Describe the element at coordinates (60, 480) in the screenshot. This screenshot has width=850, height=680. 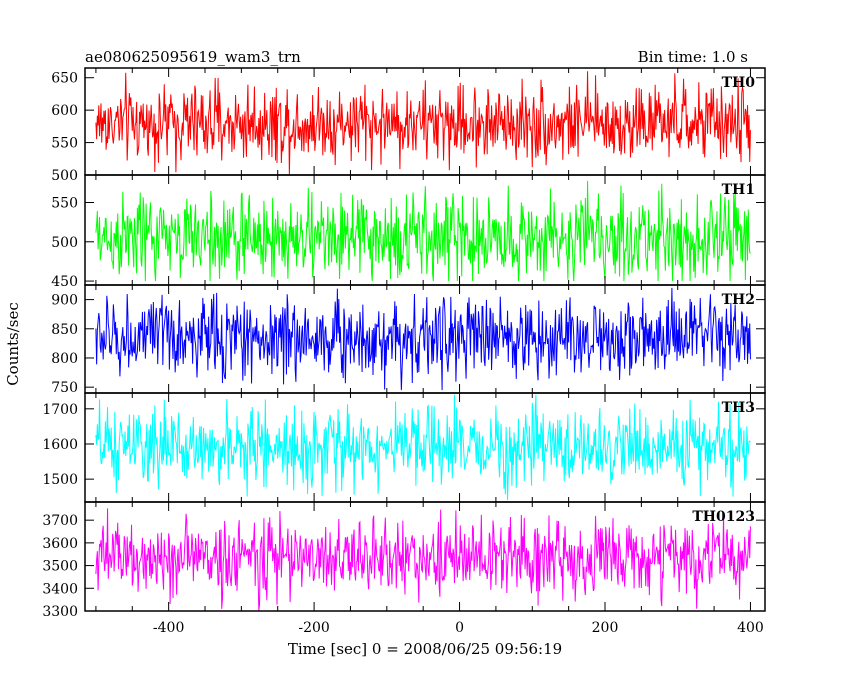
I see `y-tick-label: 1500` at that location.